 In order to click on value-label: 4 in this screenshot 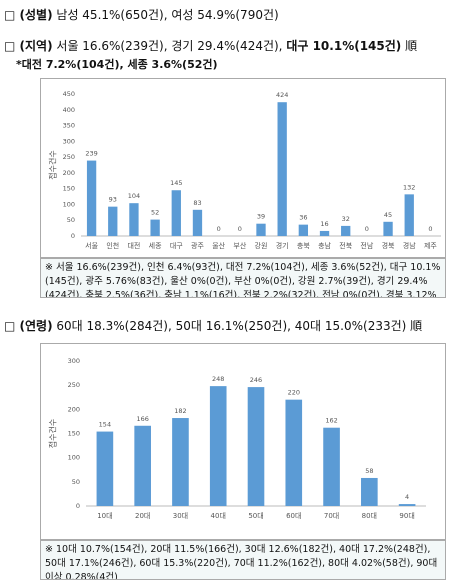, I will do `click(407, 497)`.